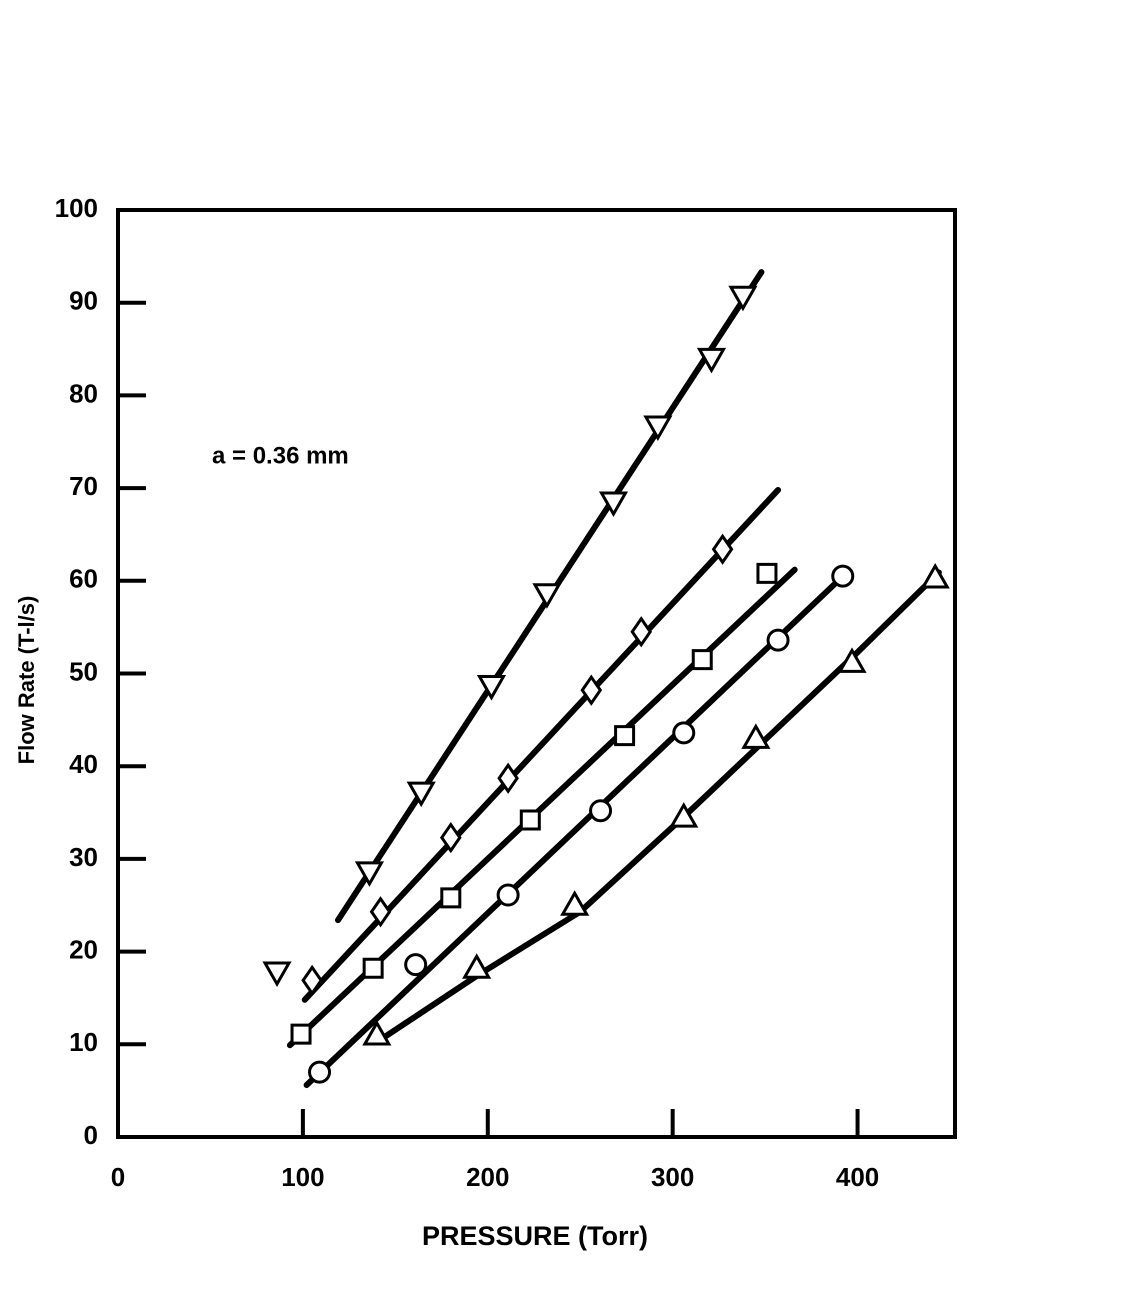 The width and height of the screenshot is (1142, 1304). Describe the element at coordinates (76, 208) in the screenshot. I see `y-tick-label: 100` at that location.